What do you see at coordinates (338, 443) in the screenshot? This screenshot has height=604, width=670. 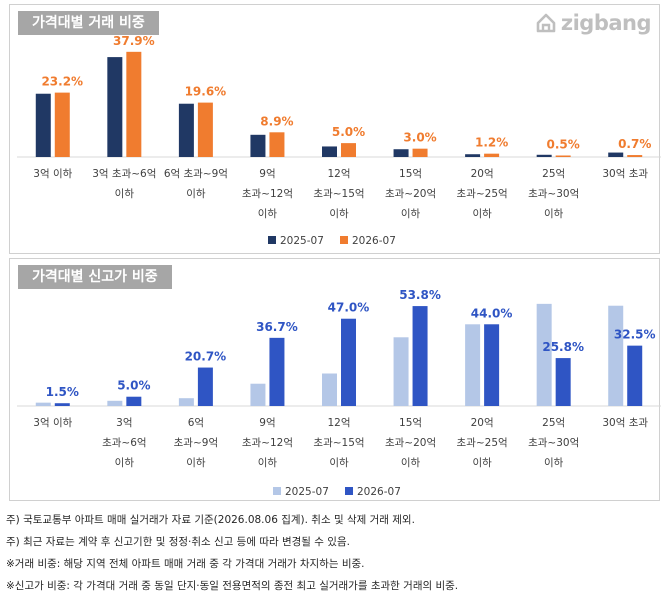 I see `category-label: 초과~15억` at bounding box center [338, 443].